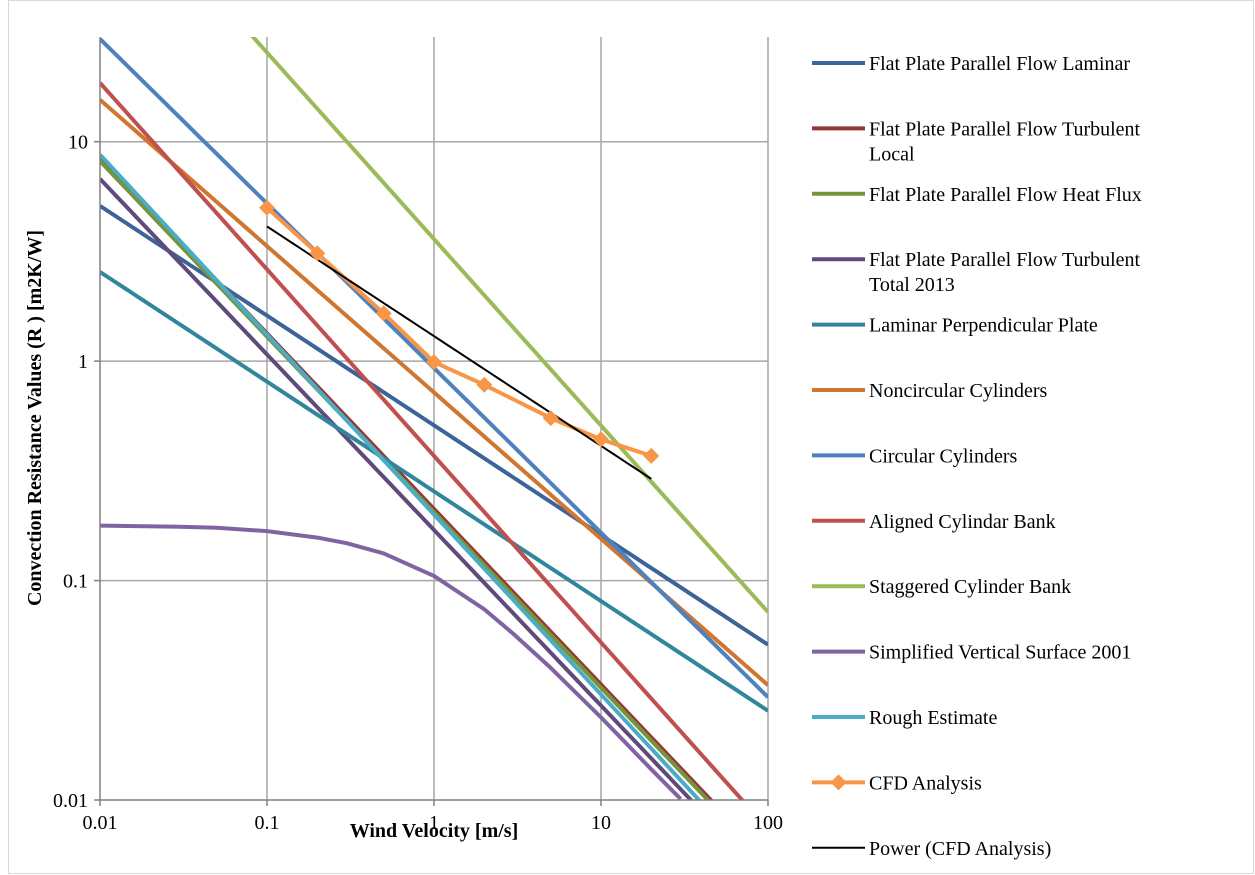 The width and height of the screenshot is (1255, 875). I want to click on legend-item-cfd-analysis: CFD Analysis, so click(897, 783).